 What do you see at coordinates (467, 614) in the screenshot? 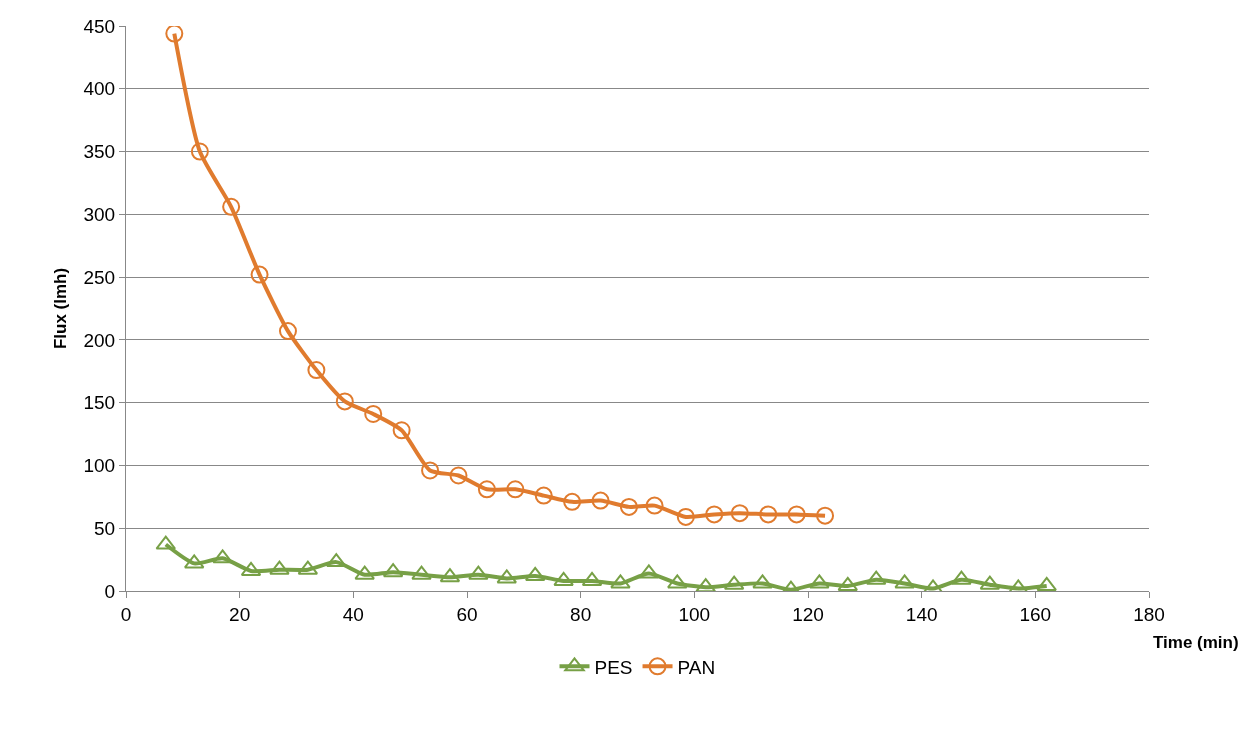
I see `x-tick-label: 60` at bounding box center [467, 614].